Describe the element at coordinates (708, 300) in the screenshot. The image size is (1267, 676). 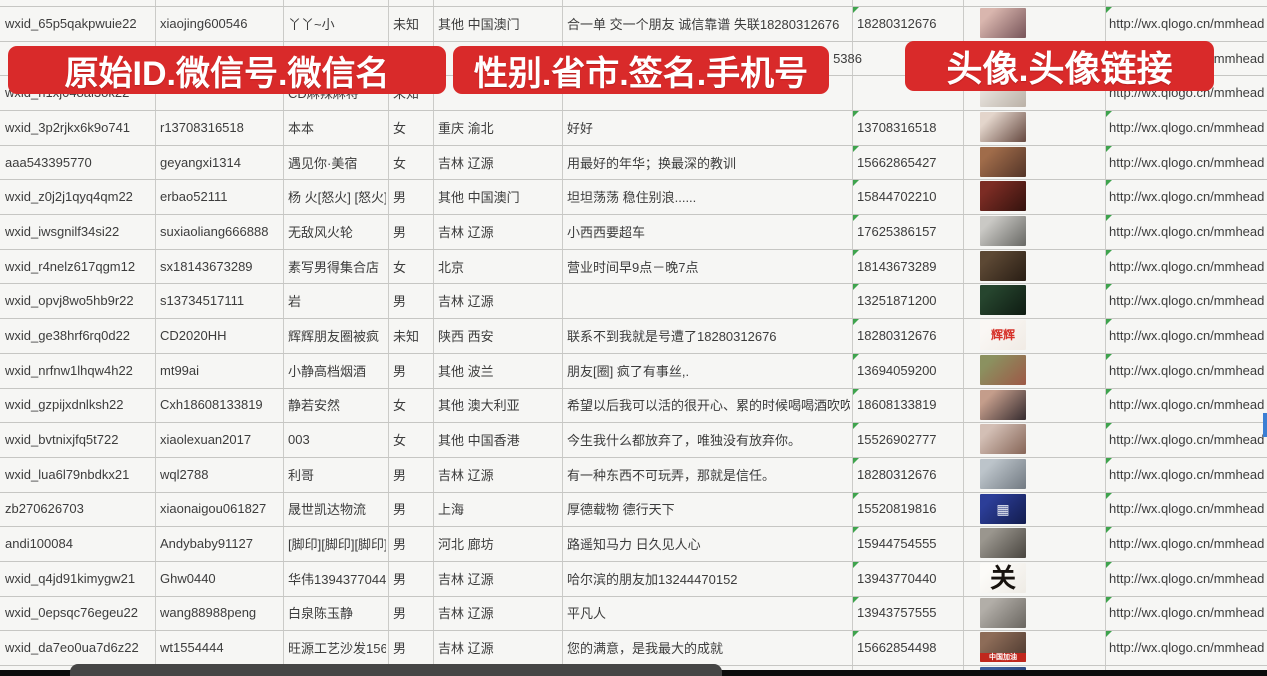
I see `cell-signature` at that location.